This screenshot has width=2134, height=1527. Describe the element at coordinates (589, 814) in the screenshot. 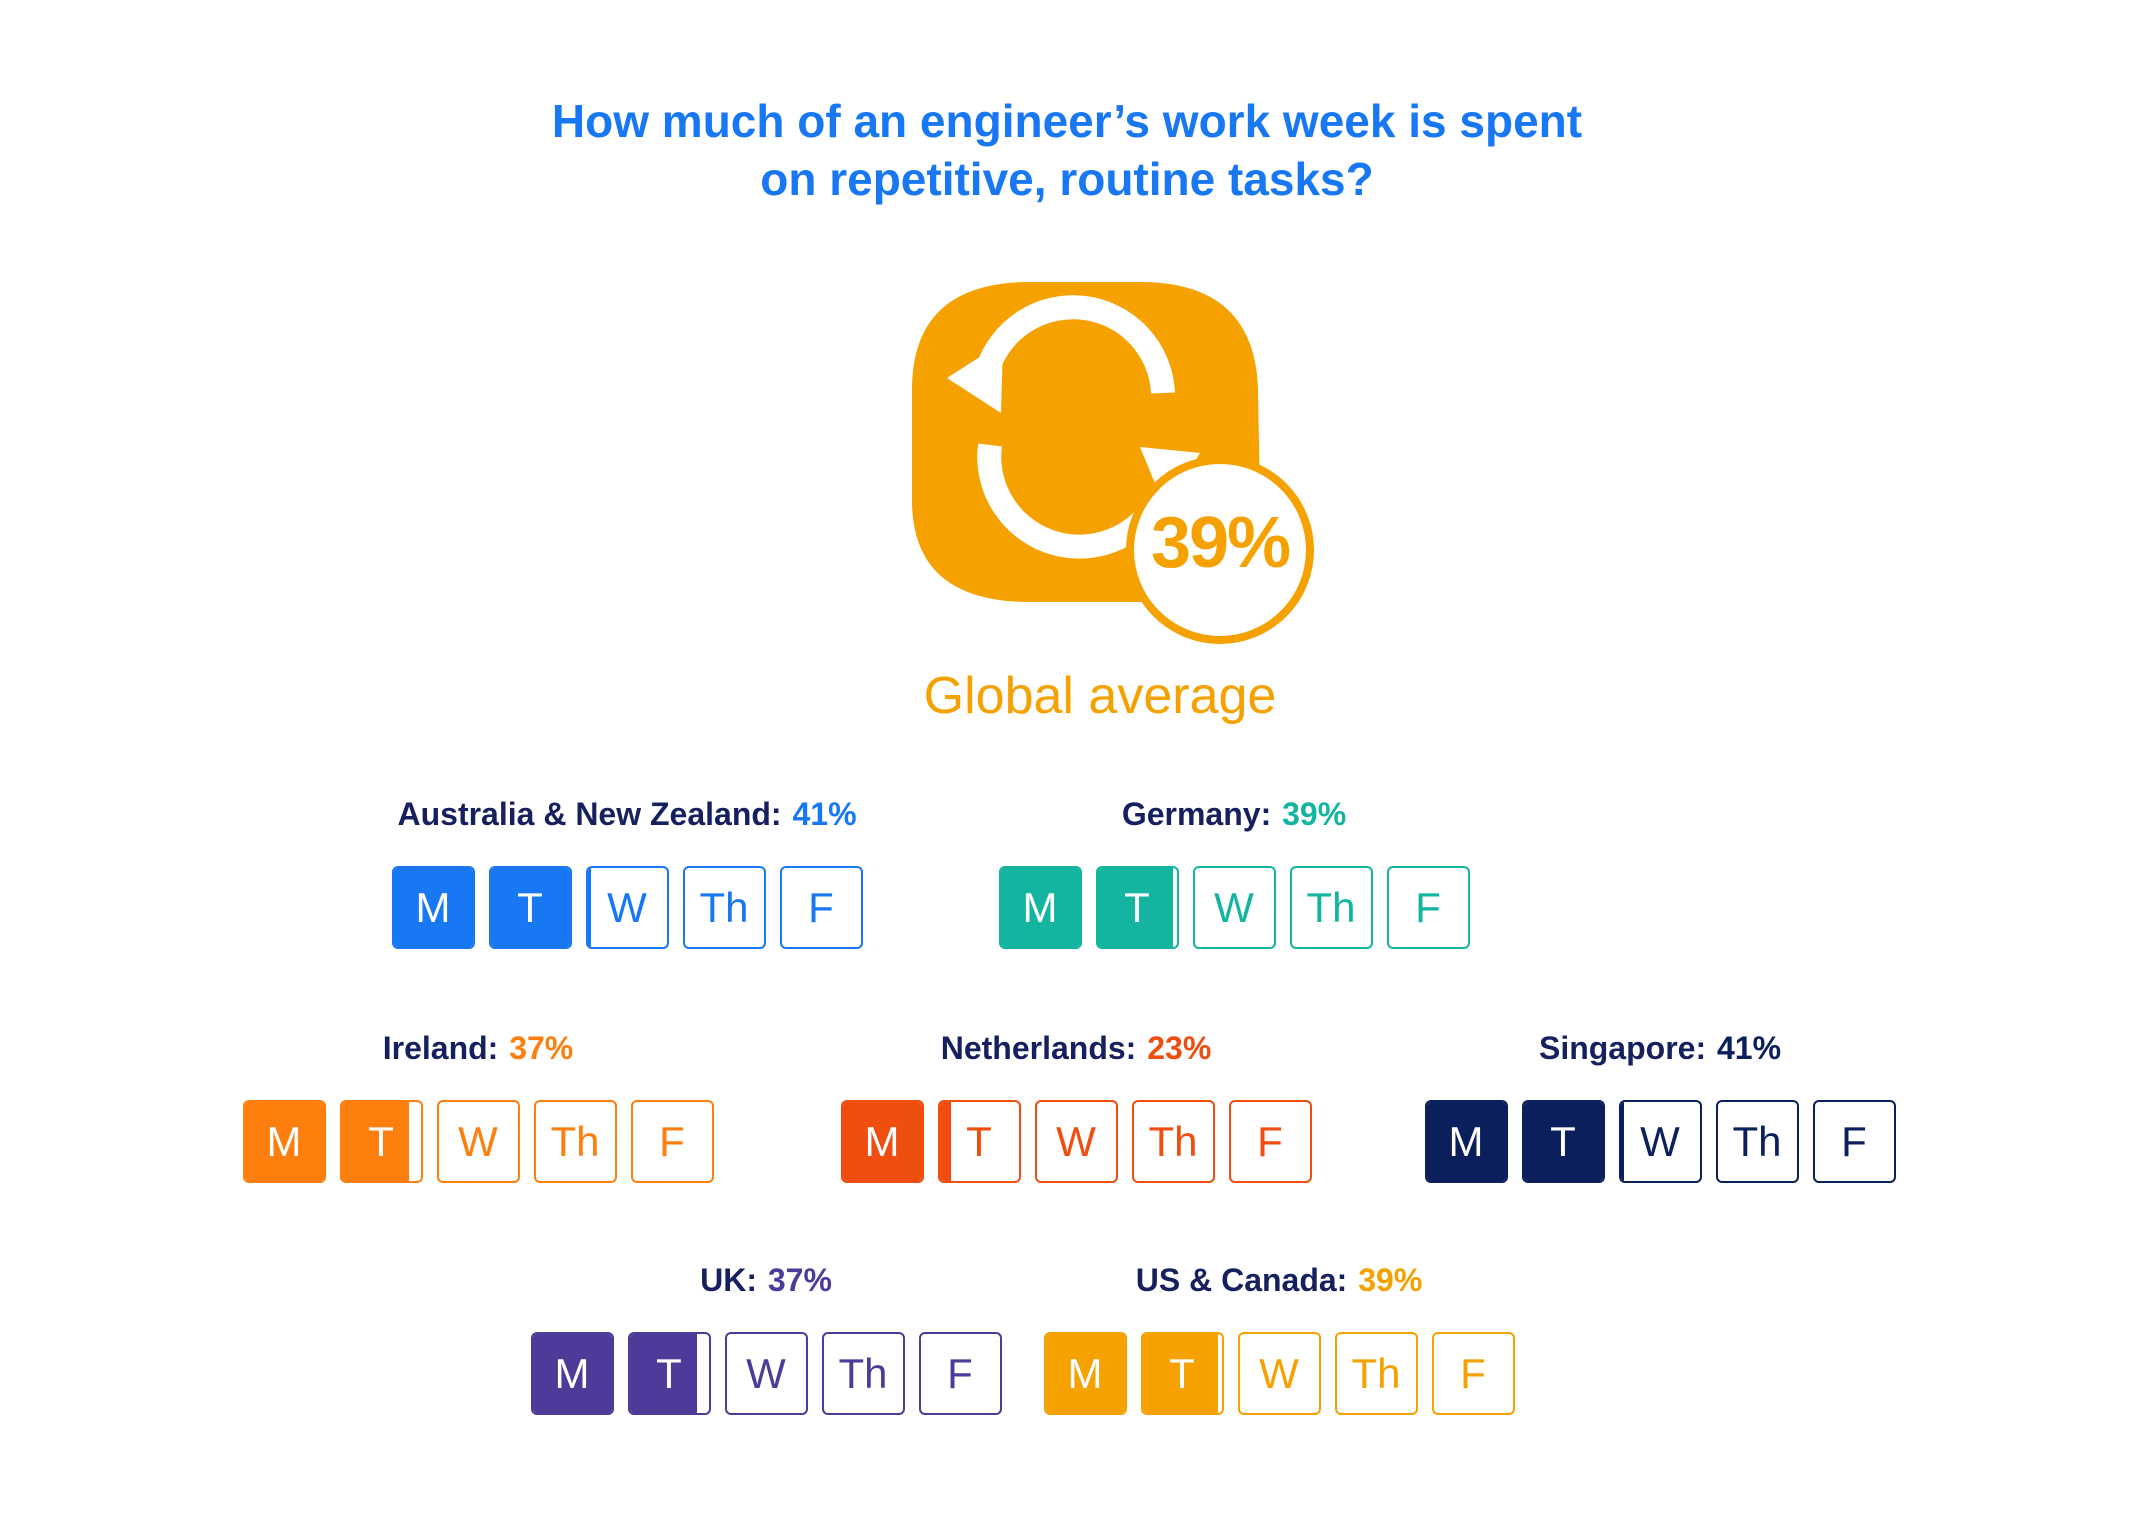

I see `country-name: Australia & New Zealand:` at that location.